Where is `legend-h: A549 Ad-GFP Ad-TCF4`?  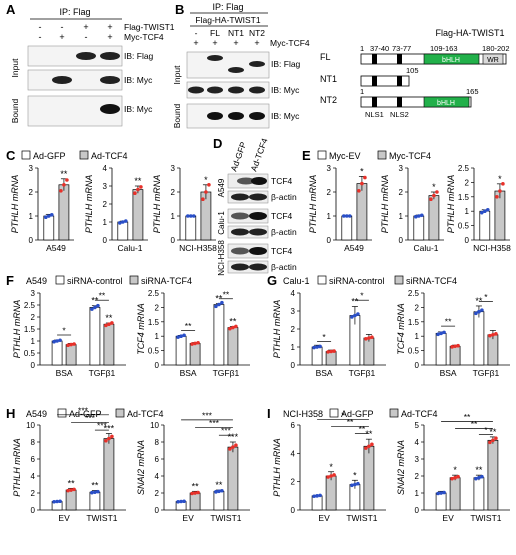 legend-h: A549 Ad-GFP Ad-TCF4 is located at coordinates (95, 413).